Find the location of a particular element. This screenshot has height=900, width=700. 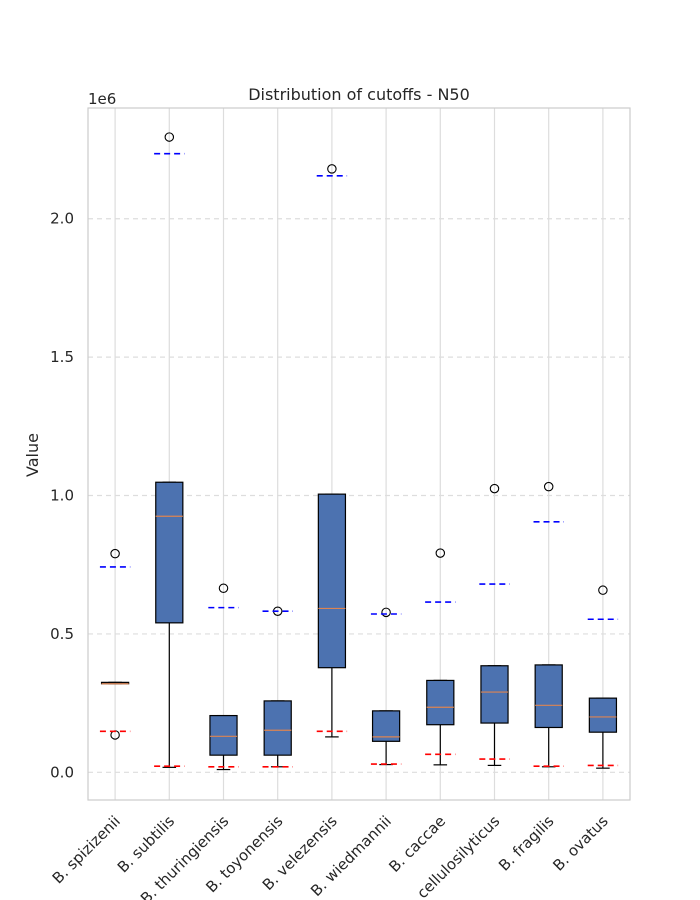

x-tick-label: B. ovatus is located at coordinates (580, 843).